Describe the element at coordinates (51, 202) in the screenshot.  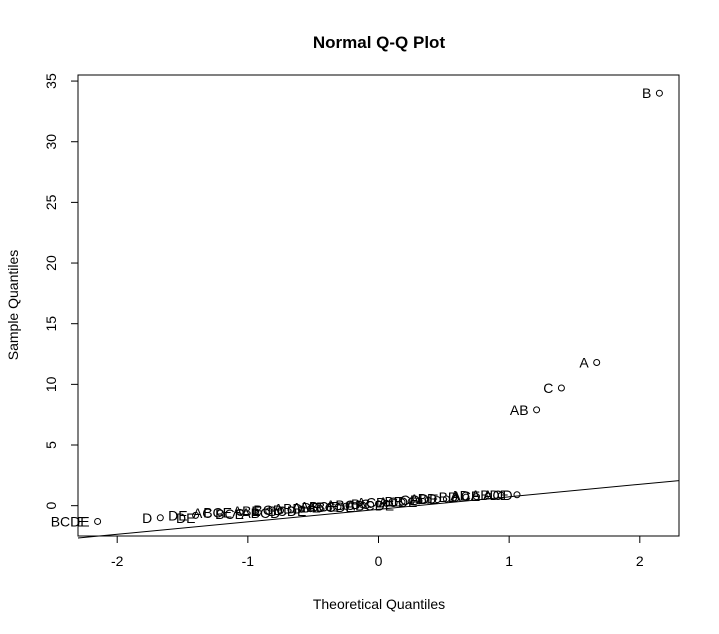
I see `y-tick-label: 25` at that location.